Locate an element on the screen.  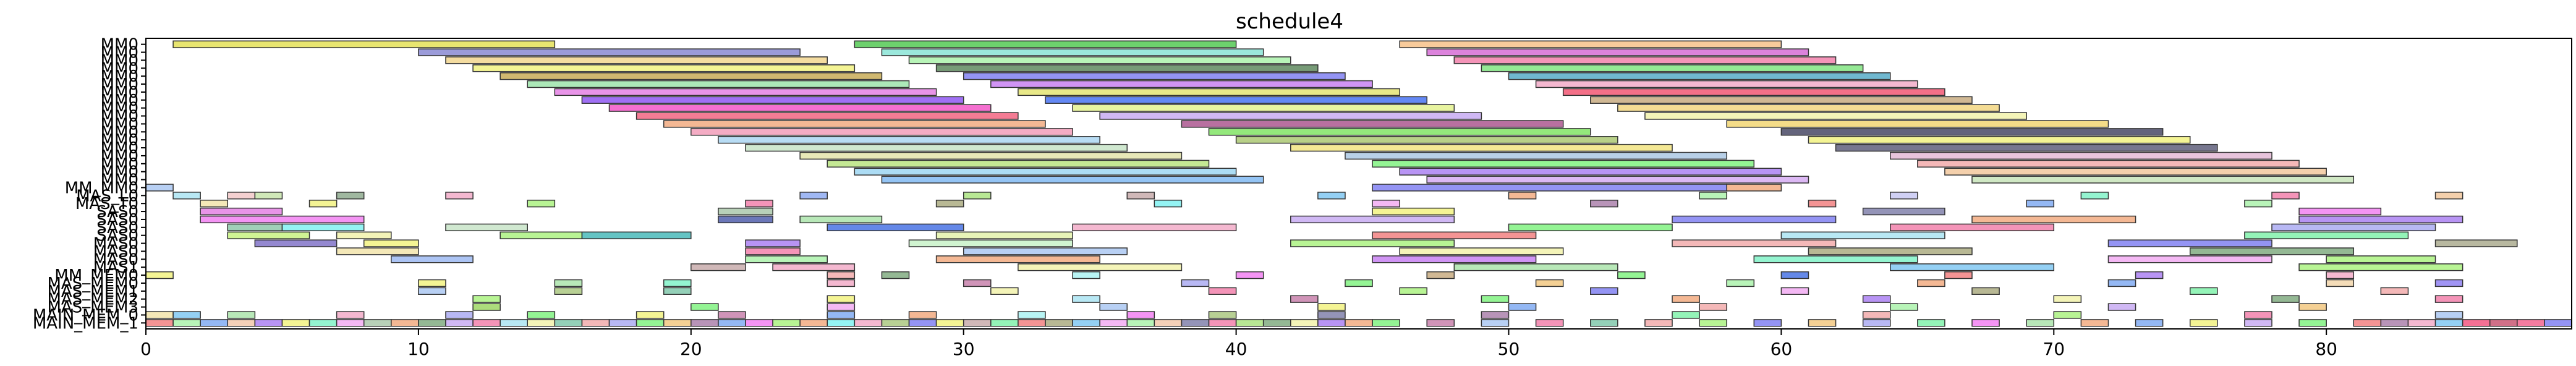
x-tick-label: 20 is located at coordinates (691, 349).